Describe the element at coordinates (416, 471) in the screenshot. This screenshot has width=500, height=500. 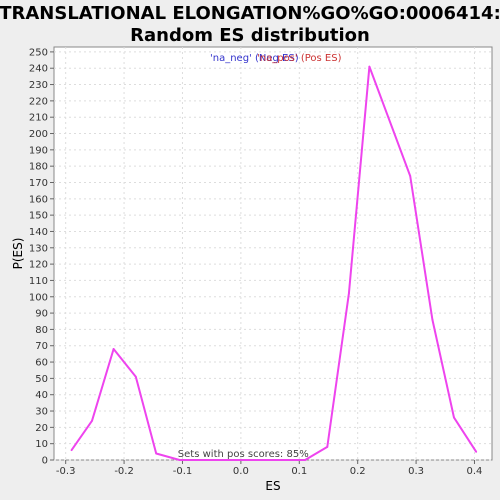
I see `x-tick-label: 0.3` at that location.